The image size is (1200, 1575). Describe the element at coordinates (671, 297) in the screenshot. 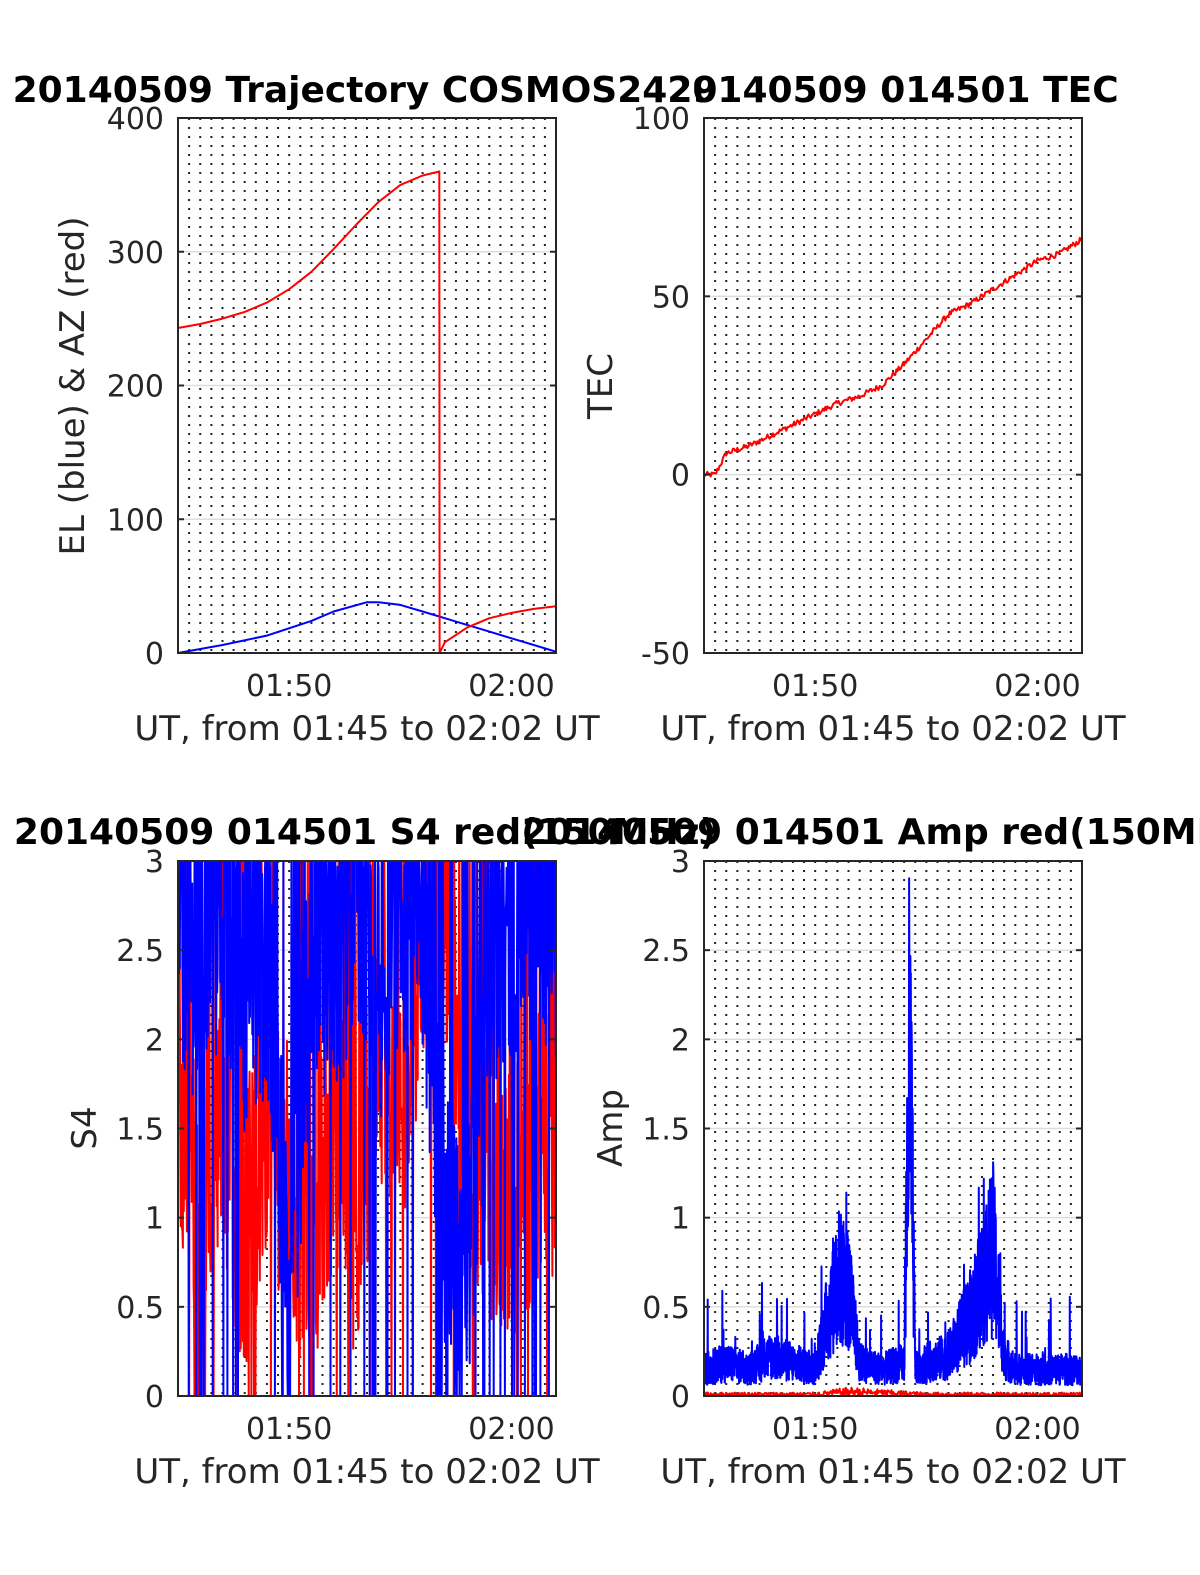

I see `tec-ytick-label: 50` at that location.